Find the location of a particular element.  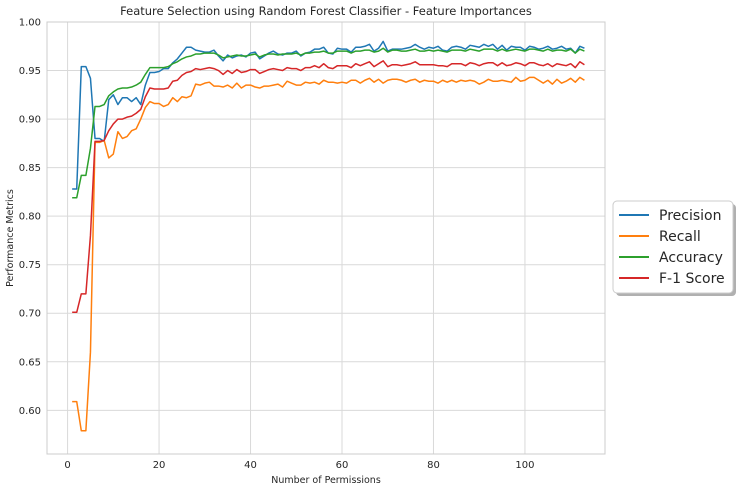

y-tick-labels: 0.60 0.65 0.70 0.75 0.80 0.85 0.90 0.95 1.00 is located at coordinates (30, 217).